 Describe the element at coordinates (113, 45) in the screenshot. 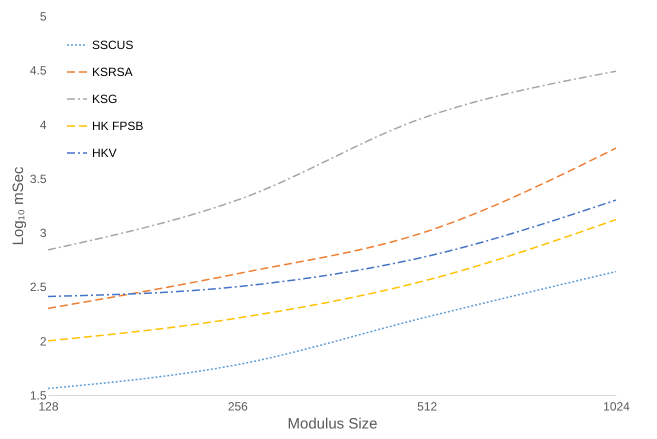

I see `legend-label: SSCUS` at that location.